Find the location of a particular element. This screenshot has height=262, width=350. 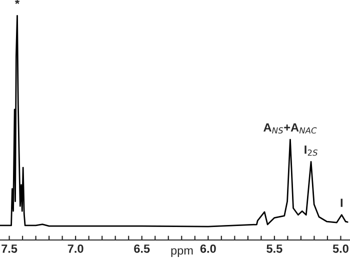

x-tick-label: 6.5 is located at coordinates (142, 248).